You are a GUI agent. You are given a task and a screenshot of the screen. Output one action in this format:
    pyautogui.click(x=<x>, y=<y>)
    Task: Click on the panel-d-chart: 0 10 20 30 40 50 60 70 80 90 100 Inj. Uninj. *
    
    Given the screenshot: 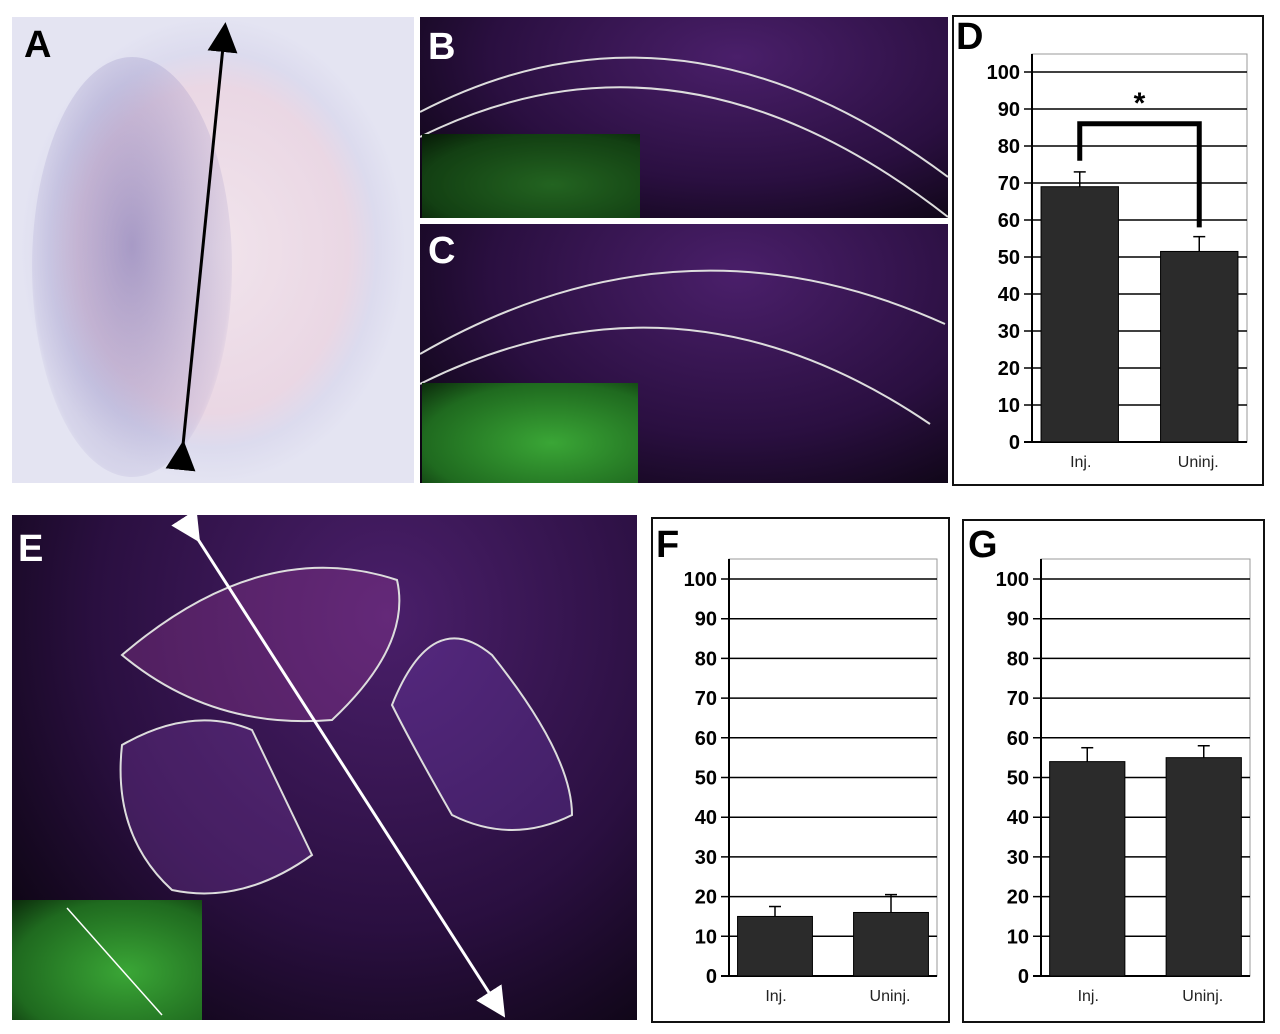 What is the action you would take?
    pyautogui.click(x=1108, y=250)
    